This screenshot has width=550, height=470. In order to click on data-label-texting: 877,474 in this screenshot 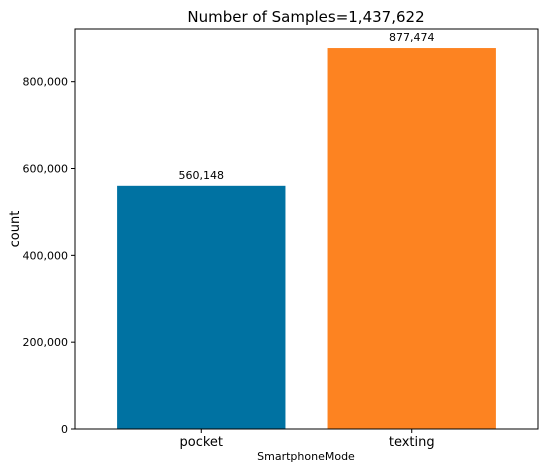, I will do `click(412, 37)`.